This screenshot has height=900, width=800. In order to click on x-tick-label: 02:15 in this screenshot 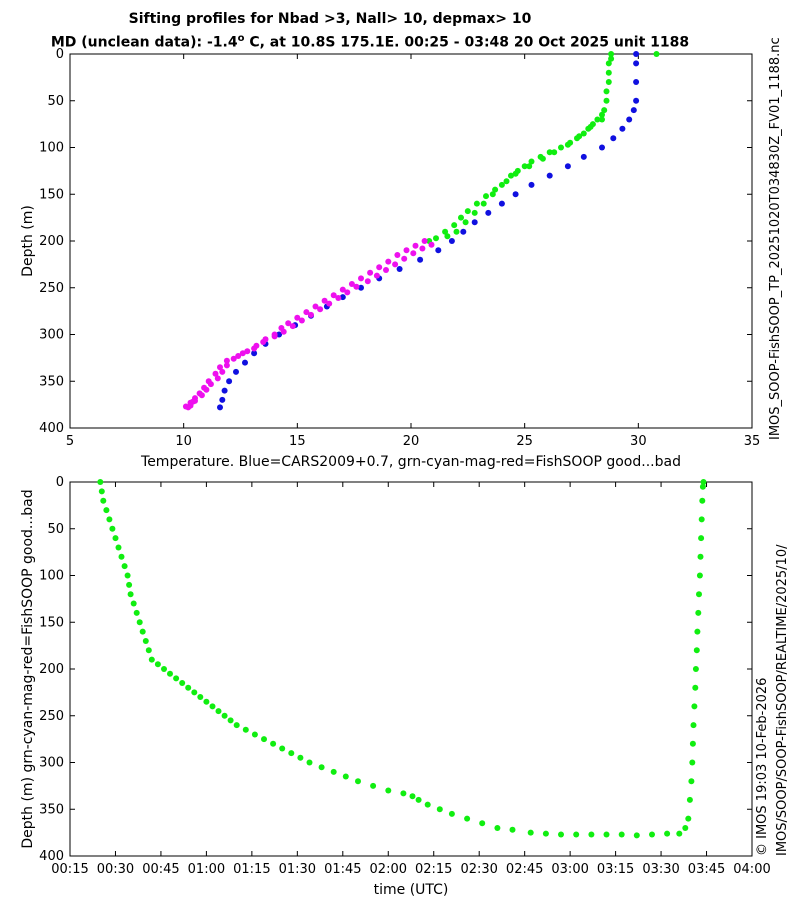, I will do `click(433, 869)`.